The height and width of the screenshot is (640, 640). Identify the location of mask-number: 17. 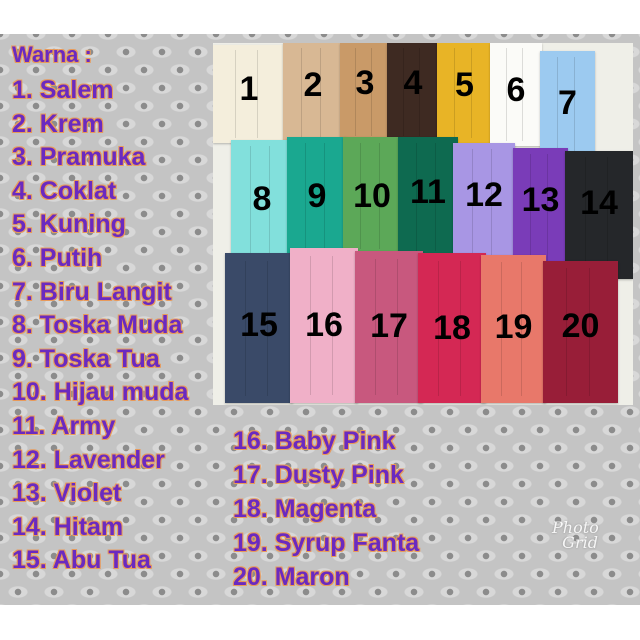
(389, 326).